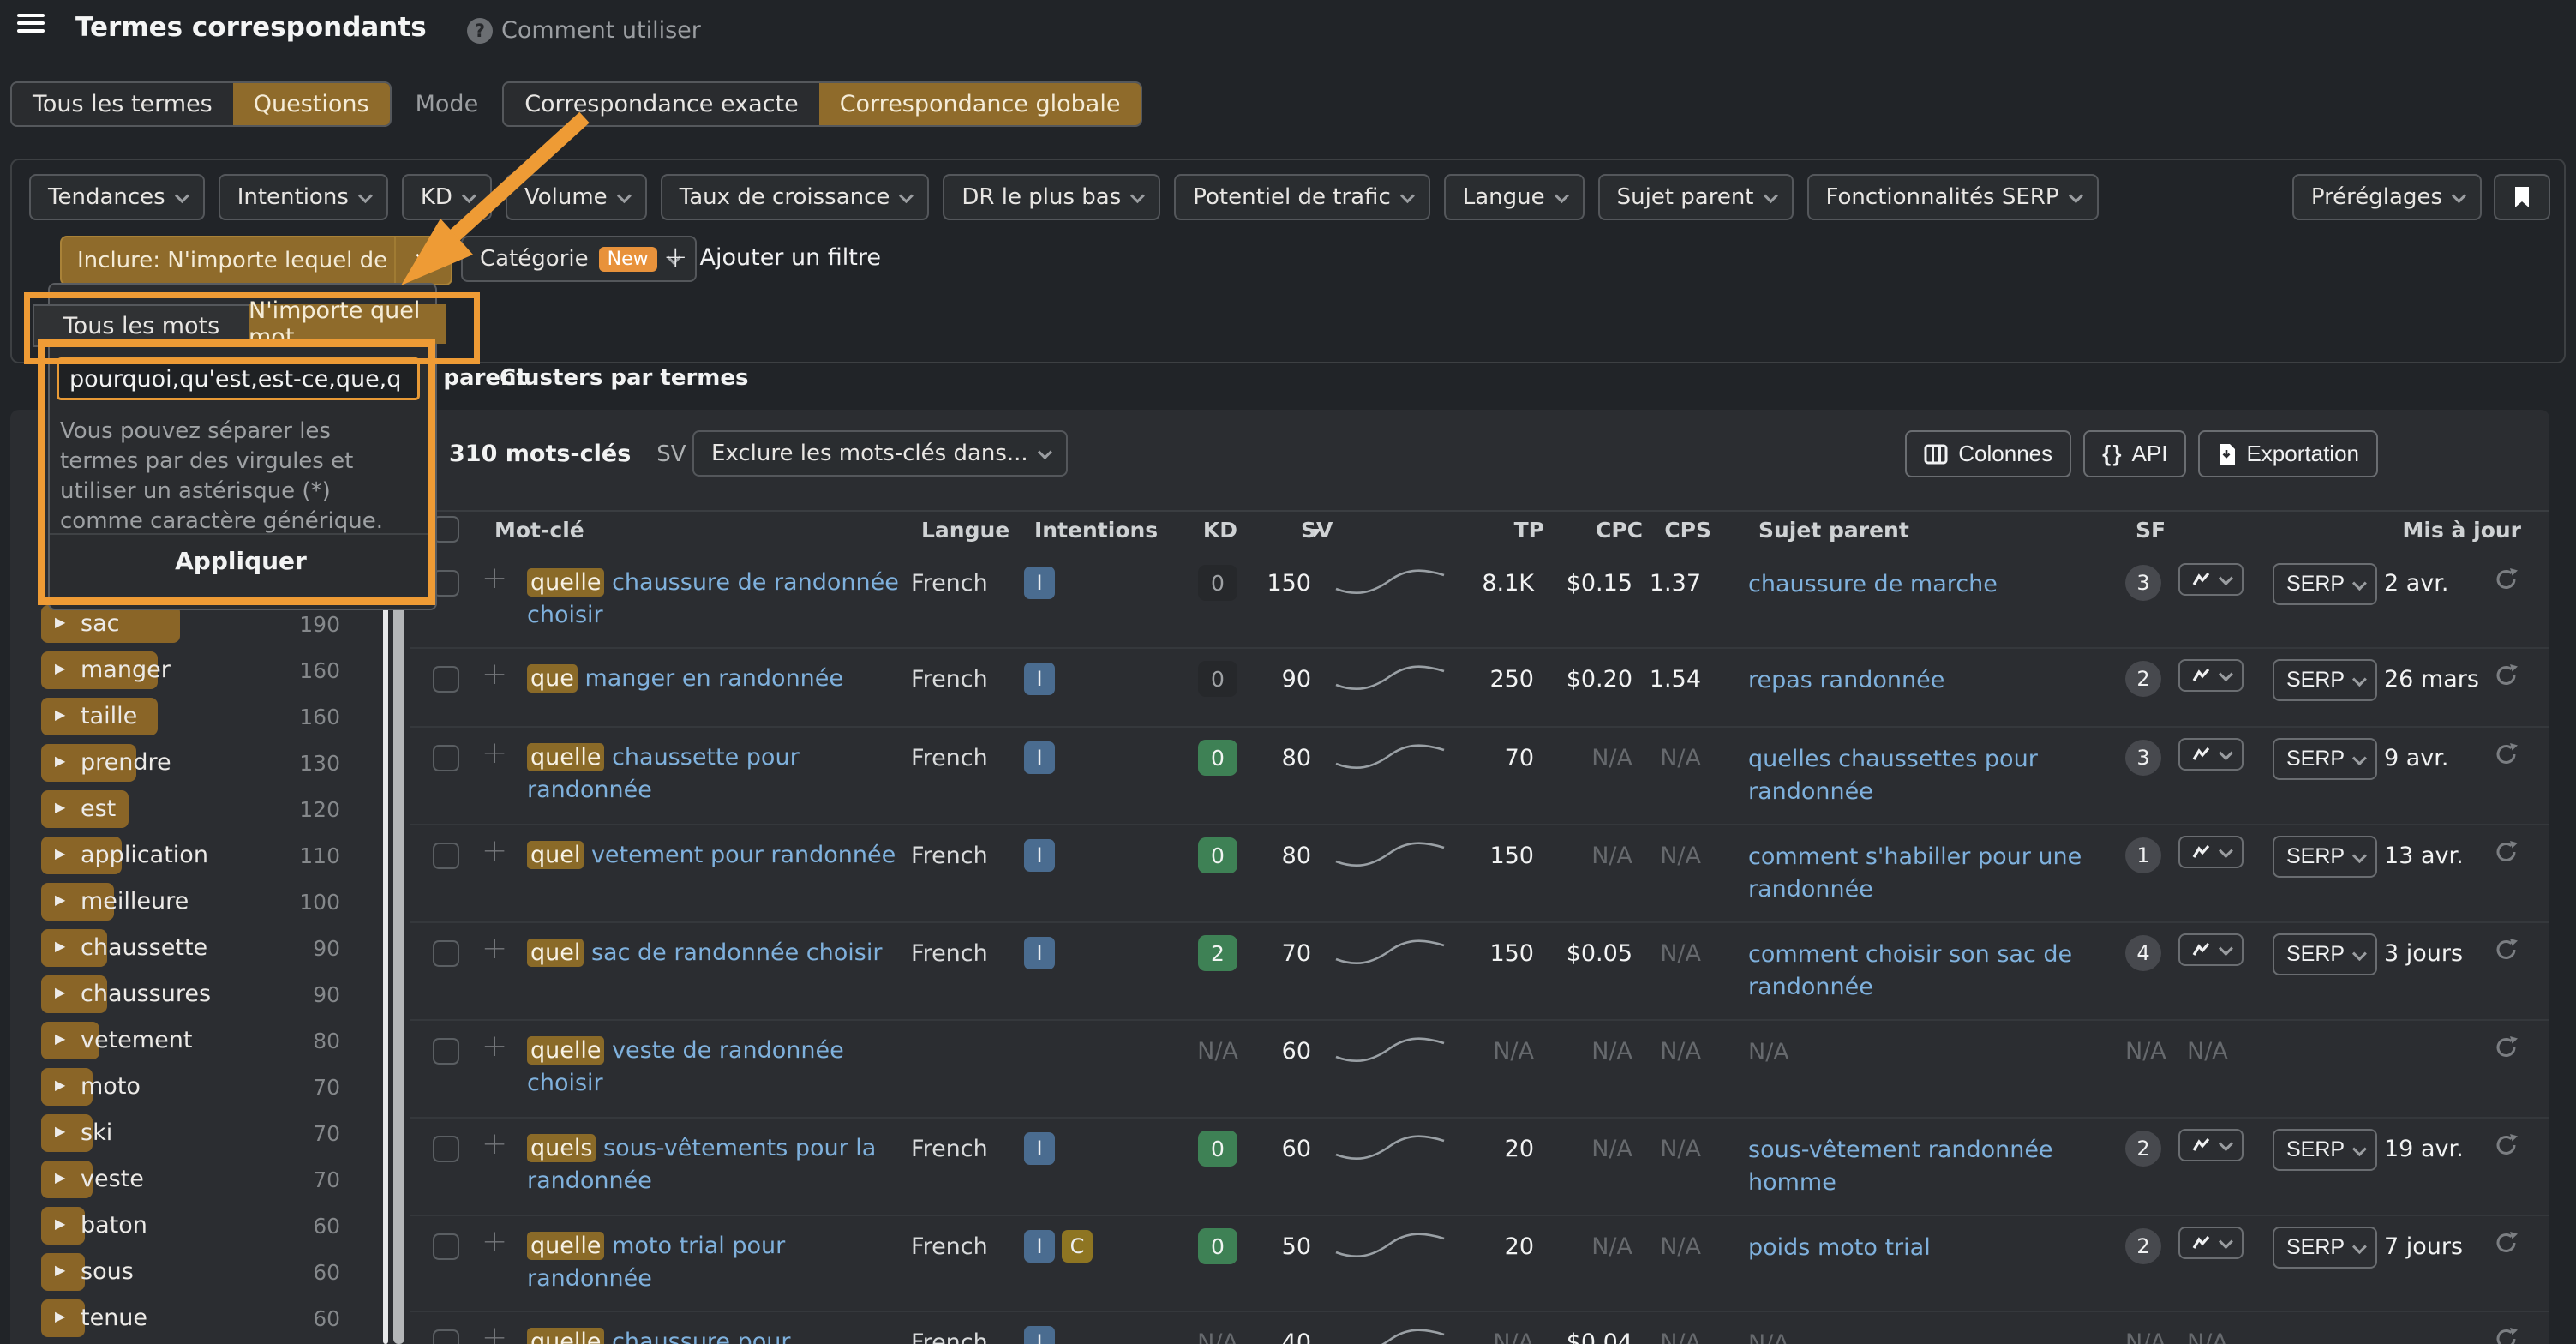 The image size is (2576, 1344). I want to click on sidebar-term-item: ▶ vetement 80, so click(198, 1041).